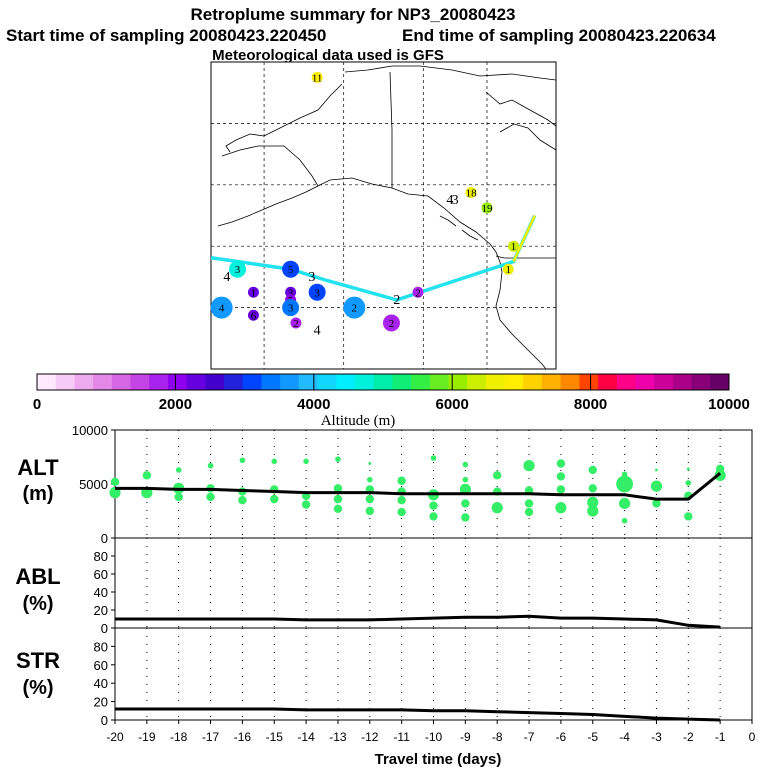 The image size is (768, 768). Describe the element at coordinates (358, 421) in the screenshot. I see `colorbar-label: Altitude (m)` at that location.